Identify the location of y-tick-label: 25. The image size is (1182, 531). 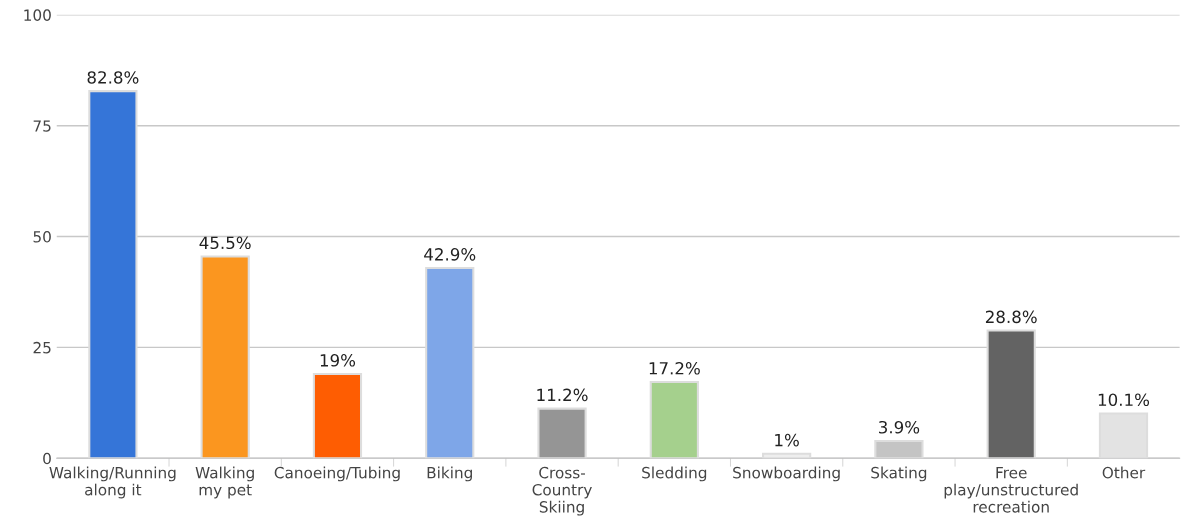
(42, 347).